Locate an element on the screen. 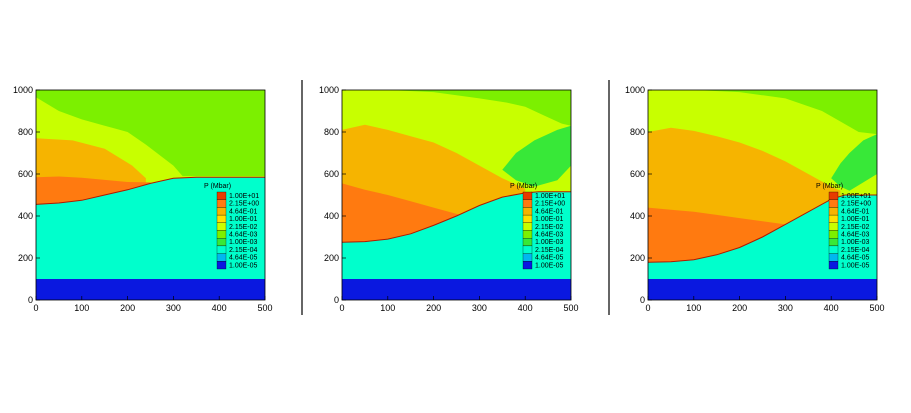 This screenshot has height=413, width=911. region-green-pocket is located at coordinates (536, 156).